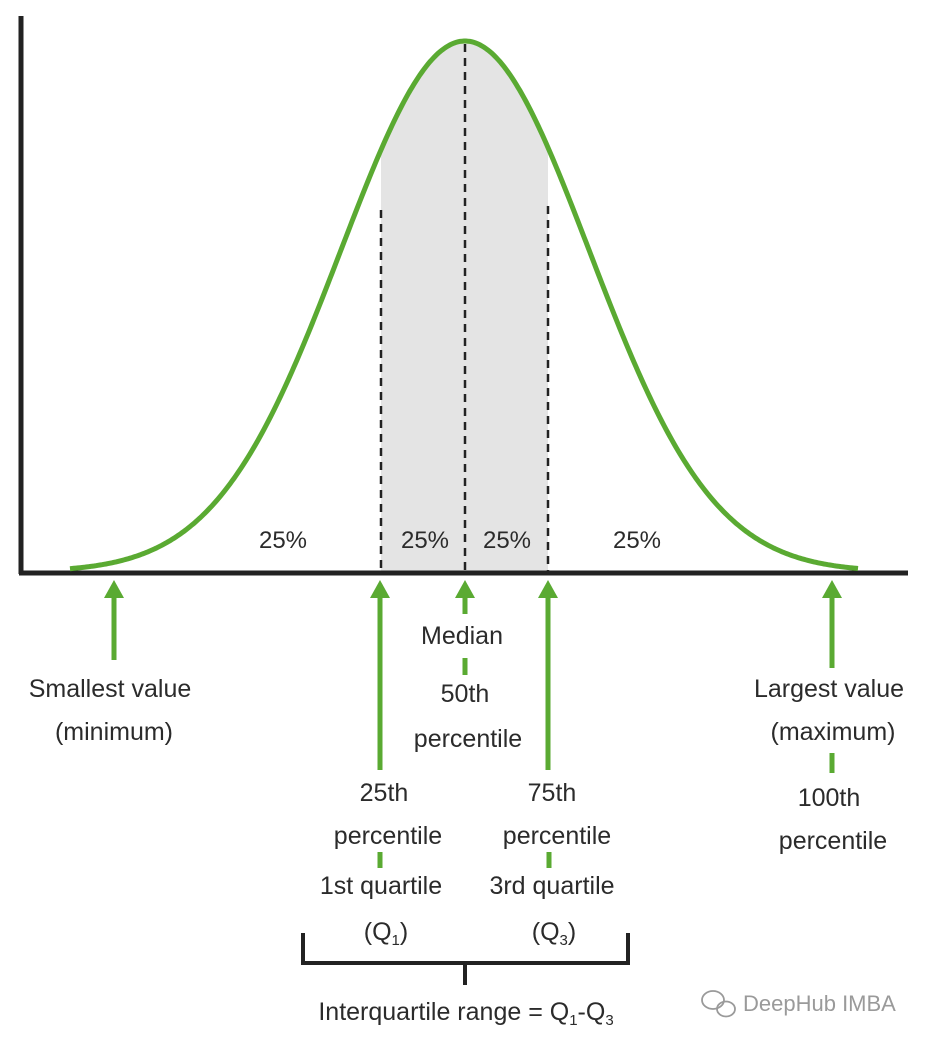 Image resolution: width=935 pixels, height=1047 pixels. What do you see at coordinates (465, 949) in the screenshot?
I see `iqr-bracket` at bounding box center [465, 949].